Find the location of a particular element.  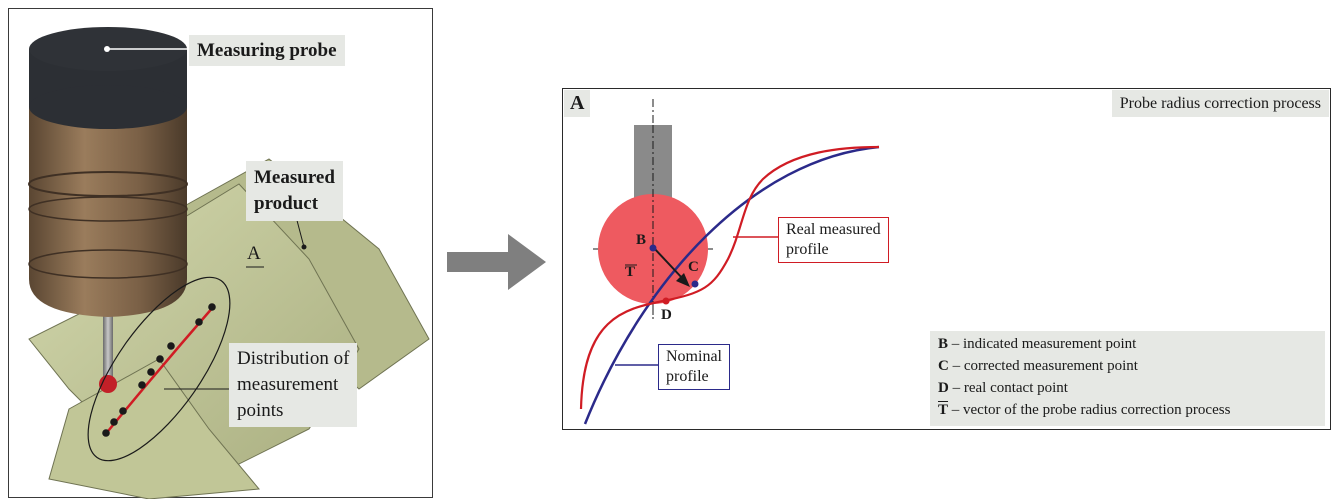

distribution-text-2: measurement is located at coordinates (288, 384).